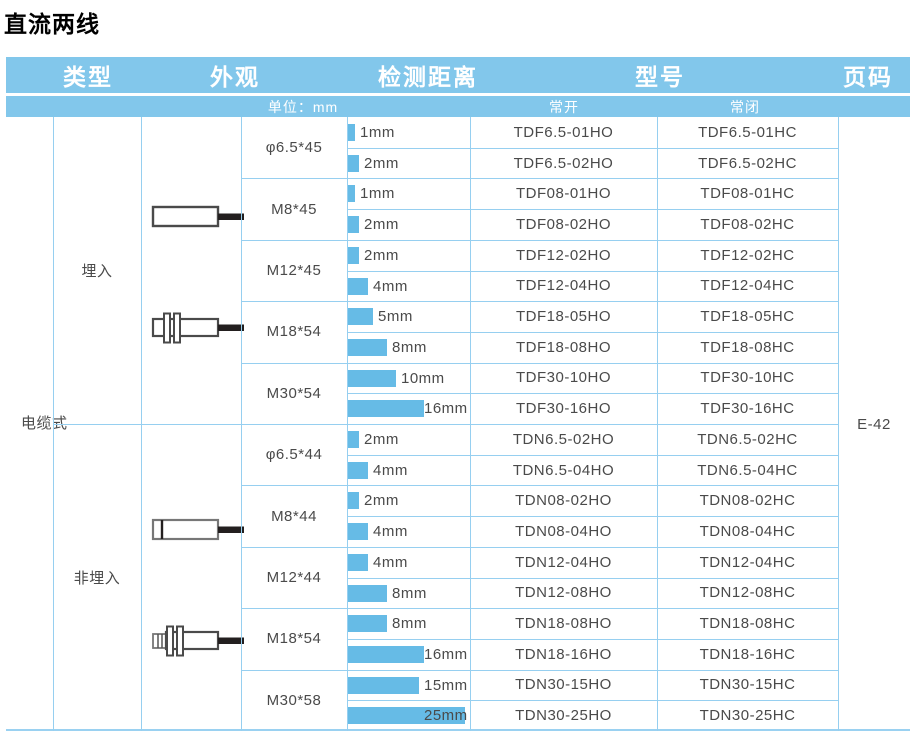 The width and height of the screenshot is (919, 743). Describe the element at coordinates (868, 77) in the screenshot. I see `header-page: 页码` at that location.